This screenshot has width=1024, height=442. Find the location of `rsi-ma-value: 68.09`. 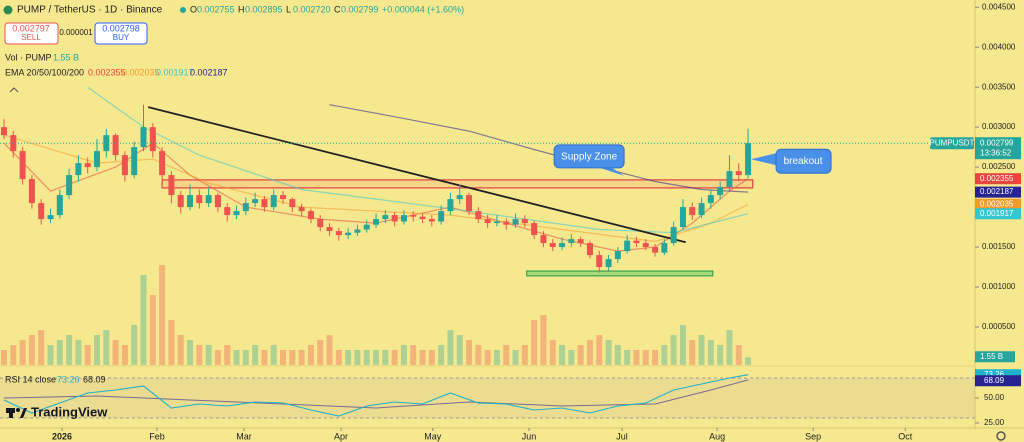

rsi-ma-value: 68.09 is located at coordinates (94, 379).